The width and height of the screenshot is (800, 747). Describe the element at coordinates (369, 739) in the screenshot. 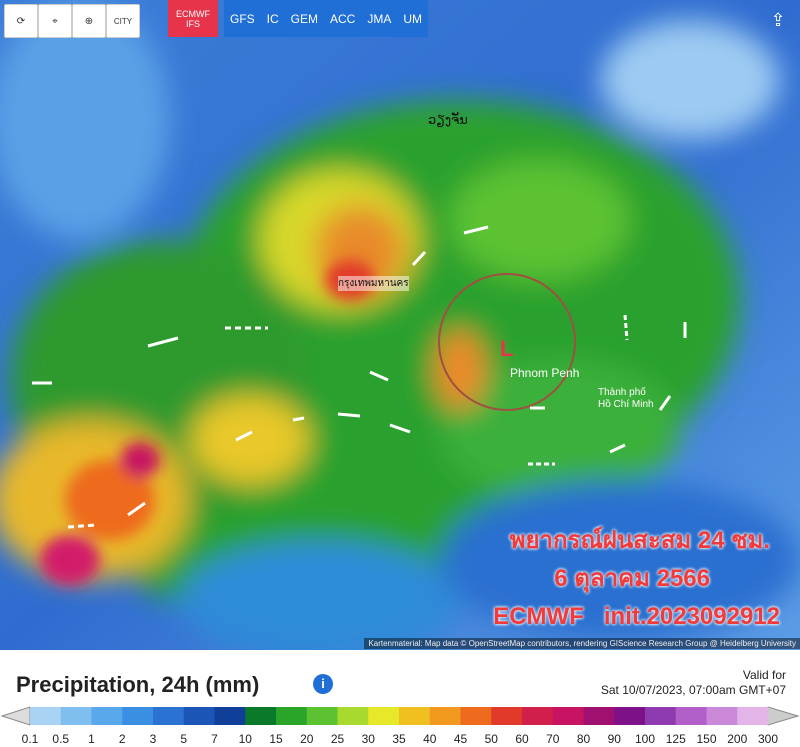

I see `scale-label: 30` at that location.